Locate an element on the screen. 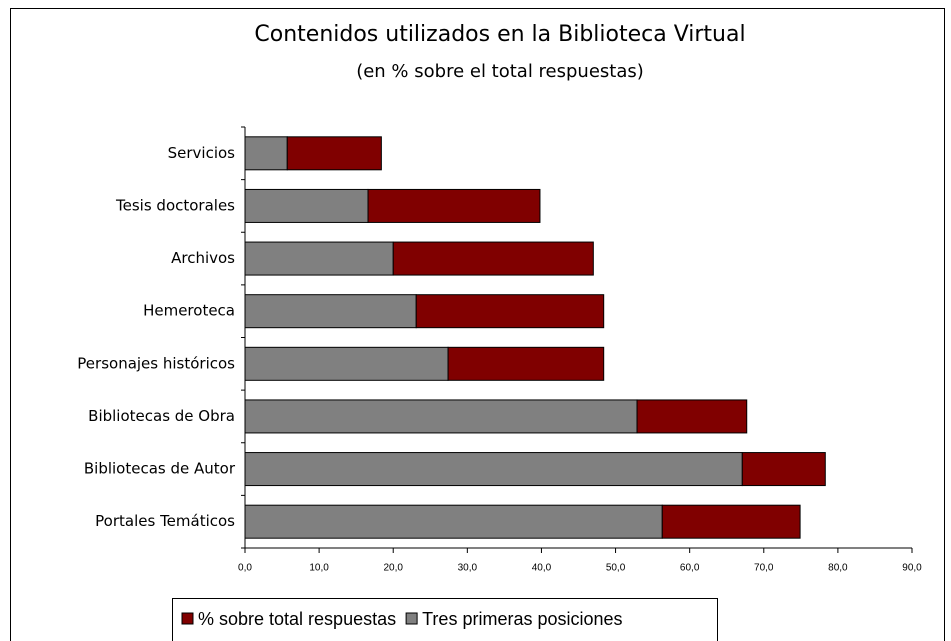 The image size is (951, 641). x-tick-label: 40,0 is located at coordinates (542, 568).